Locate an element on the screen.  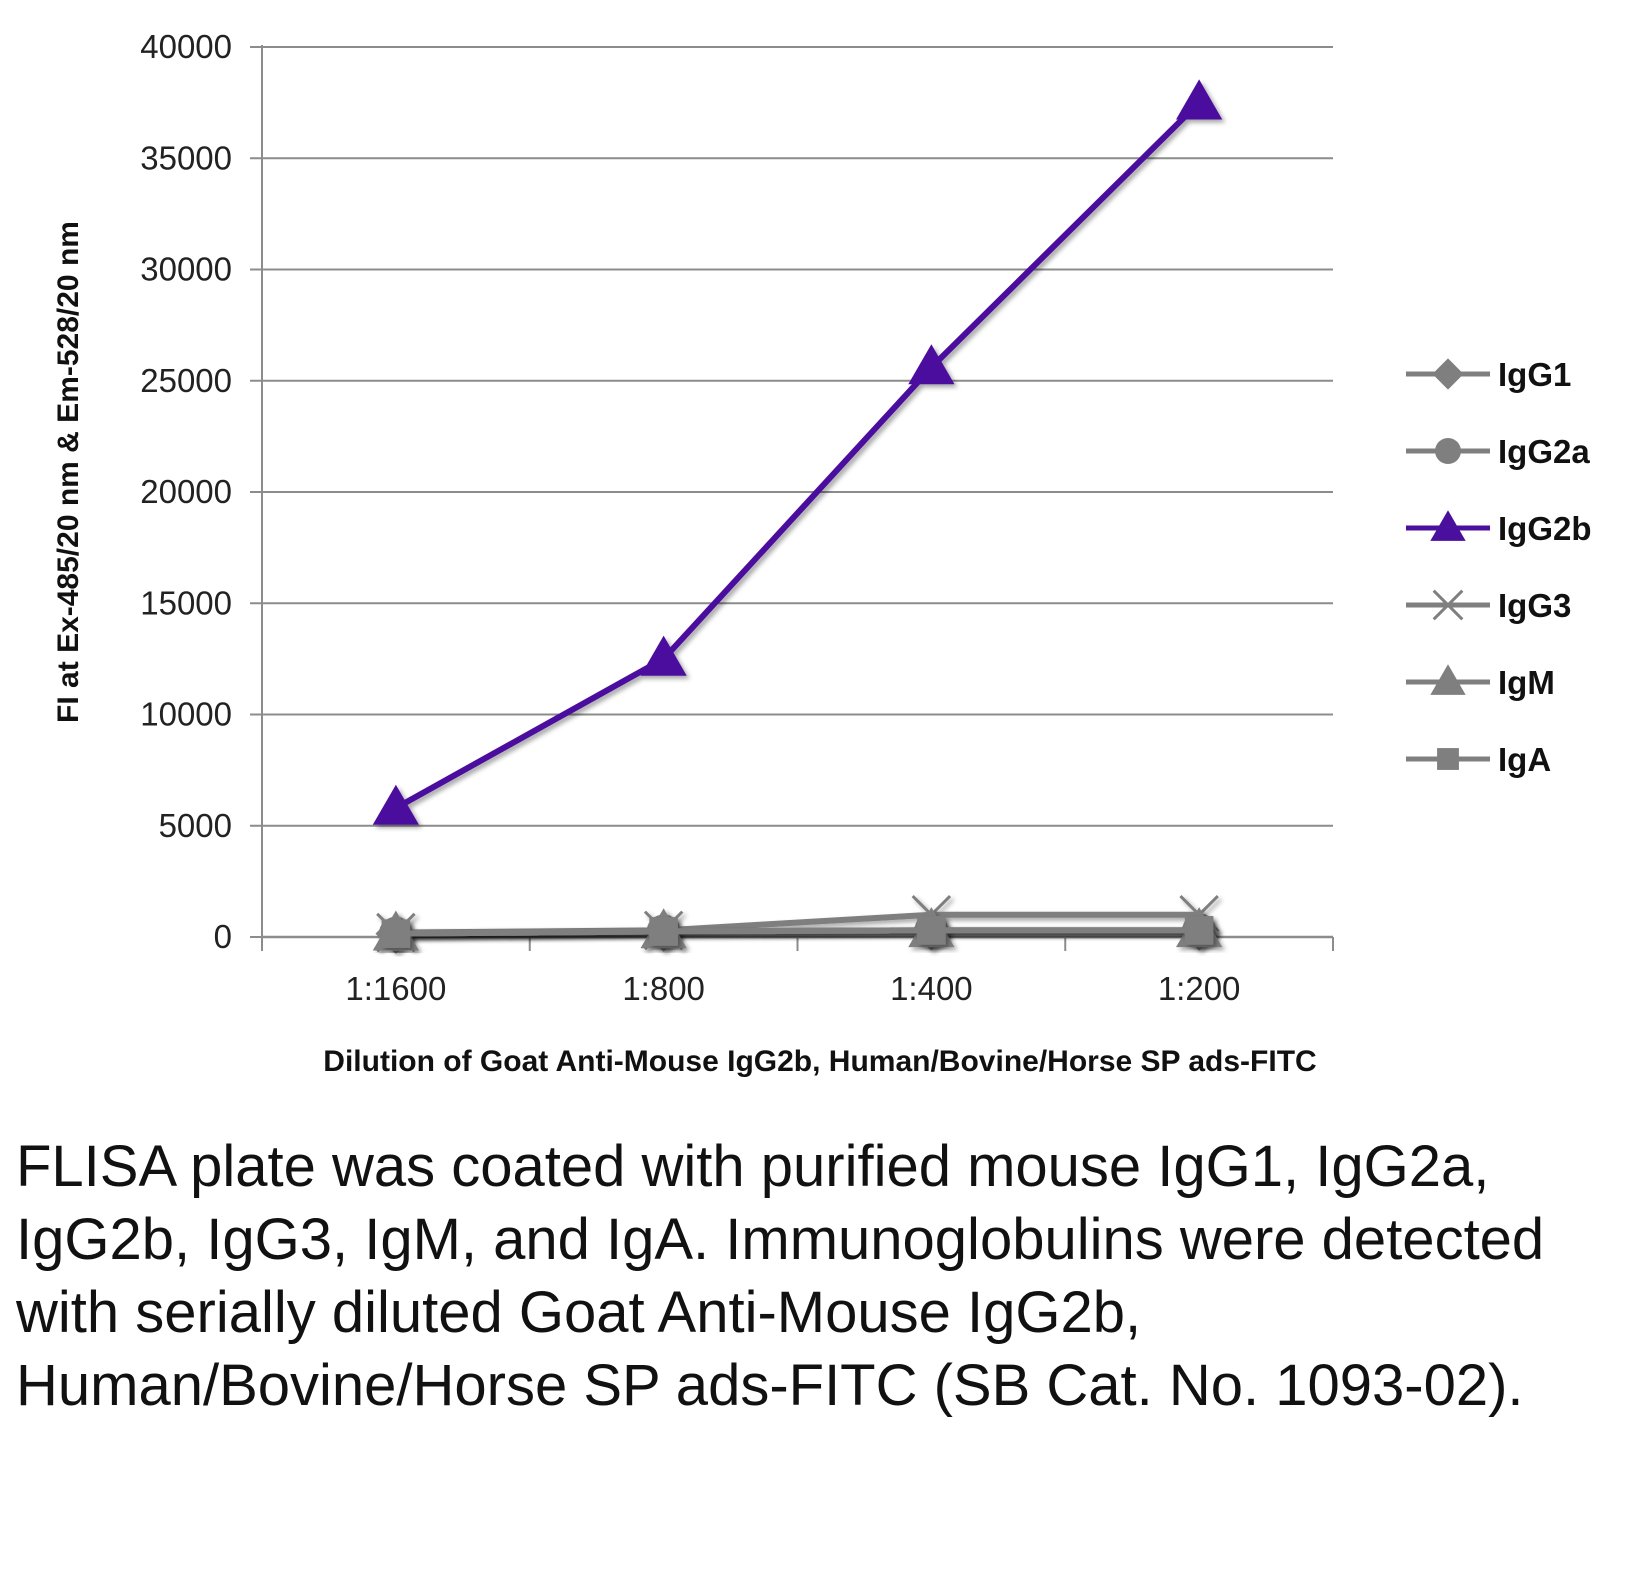
y-tick-label: 20000 is located at coordinates (186, 491).